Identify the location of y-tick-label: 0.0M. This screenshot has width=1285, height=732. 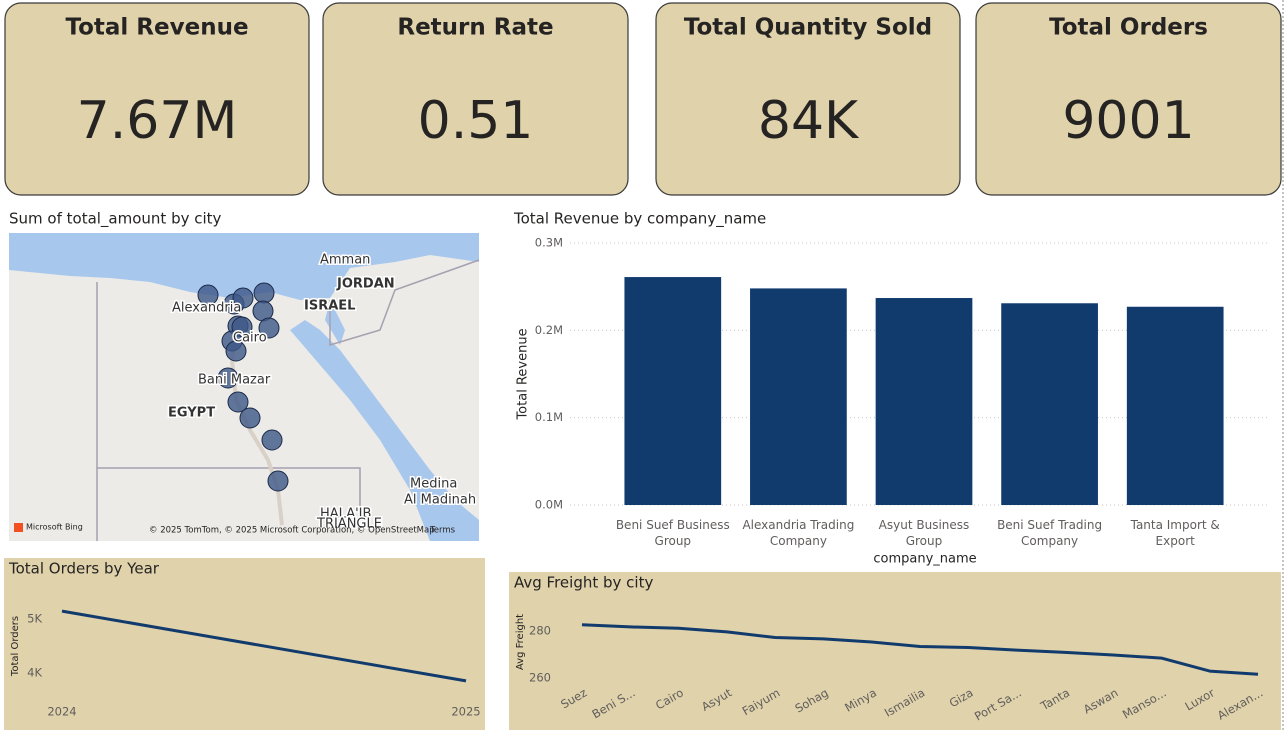
(549, 505).